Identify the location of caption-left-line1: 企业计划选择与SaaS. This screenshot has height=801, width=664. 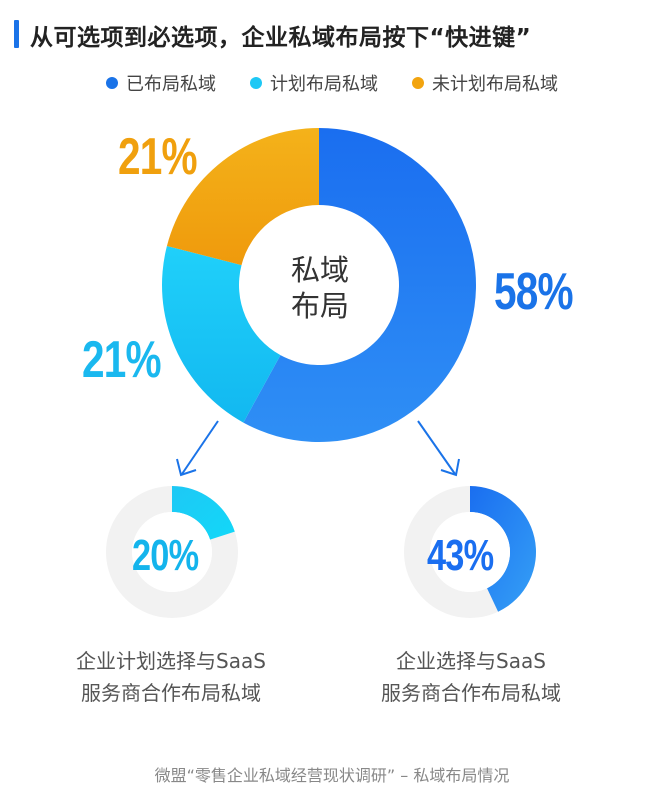
(171, 661).